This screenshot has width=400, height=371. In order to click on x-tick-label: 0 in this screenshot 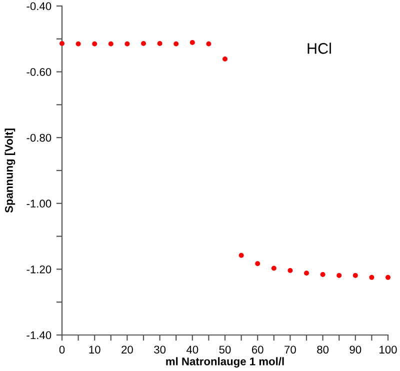, I will do `click(62, 350)`.